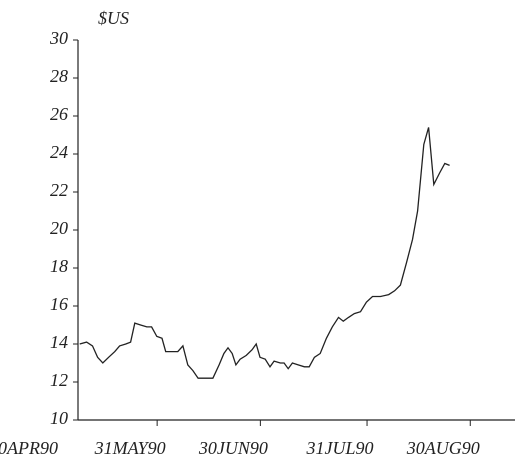  What do you see at coordinates (59, 342) in the screenshot?
I see `y-tick-label: 14` at bounding box center [59, 342].